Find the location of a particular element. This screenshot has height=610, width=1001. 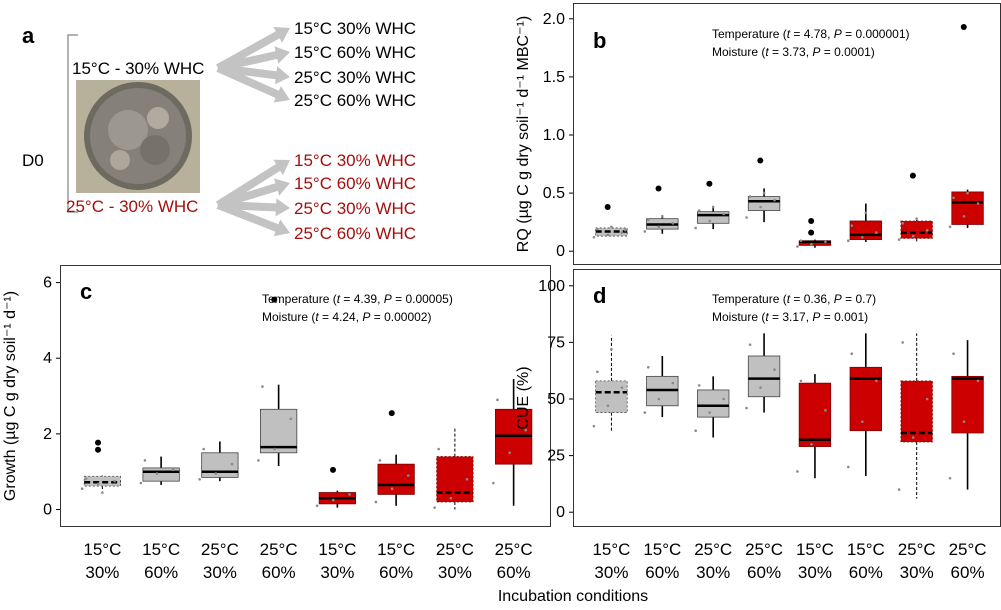

y-tick-label: 75 is located at coordinates (556, 342).